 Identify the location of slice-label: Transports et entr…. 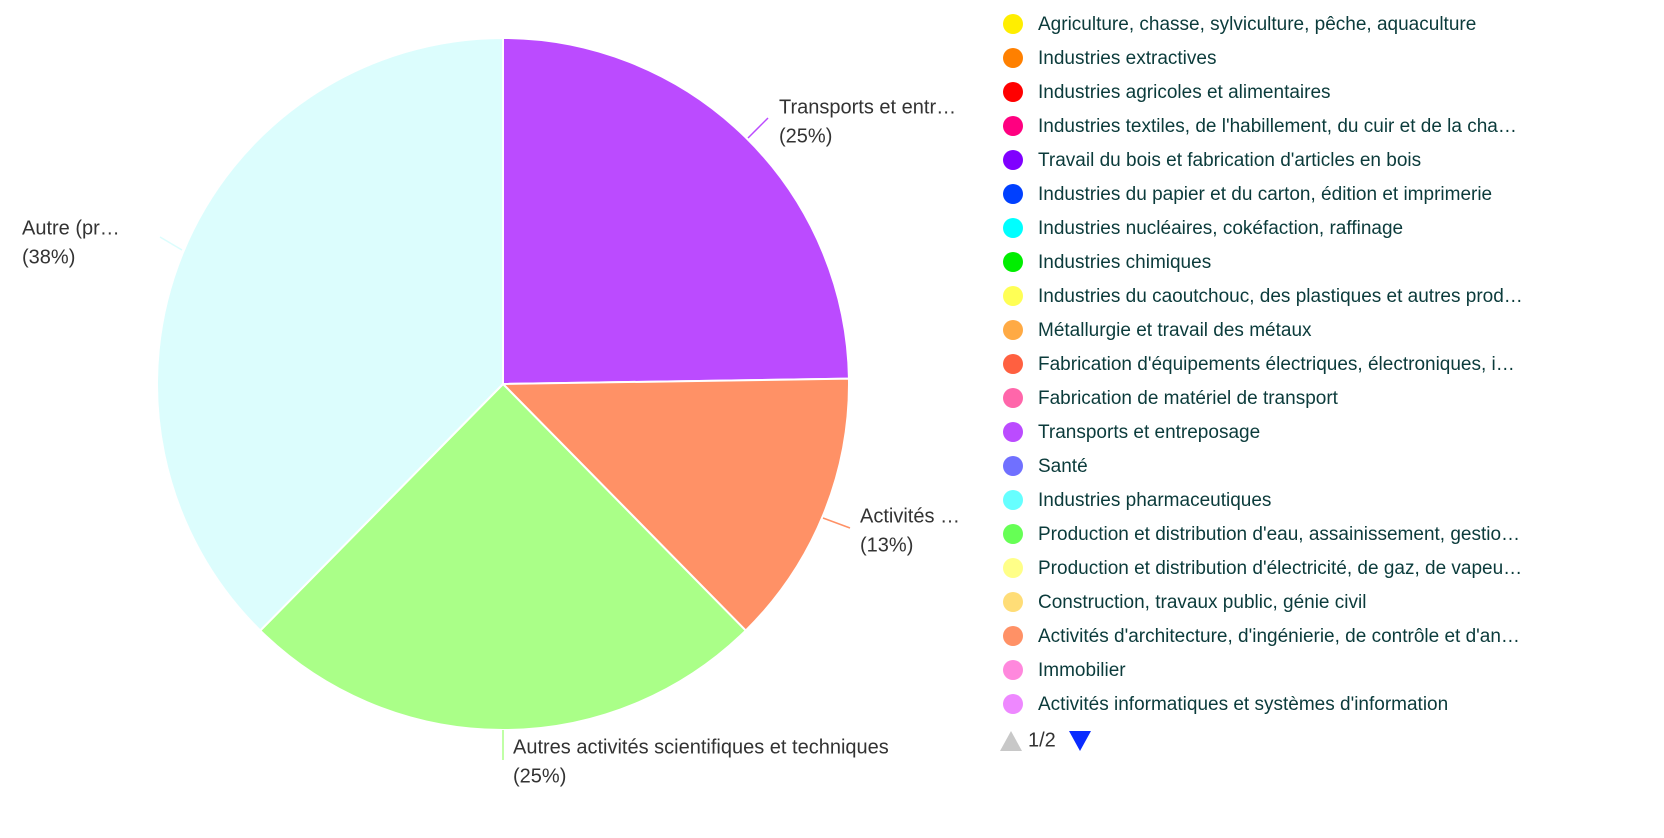
(867, 107).